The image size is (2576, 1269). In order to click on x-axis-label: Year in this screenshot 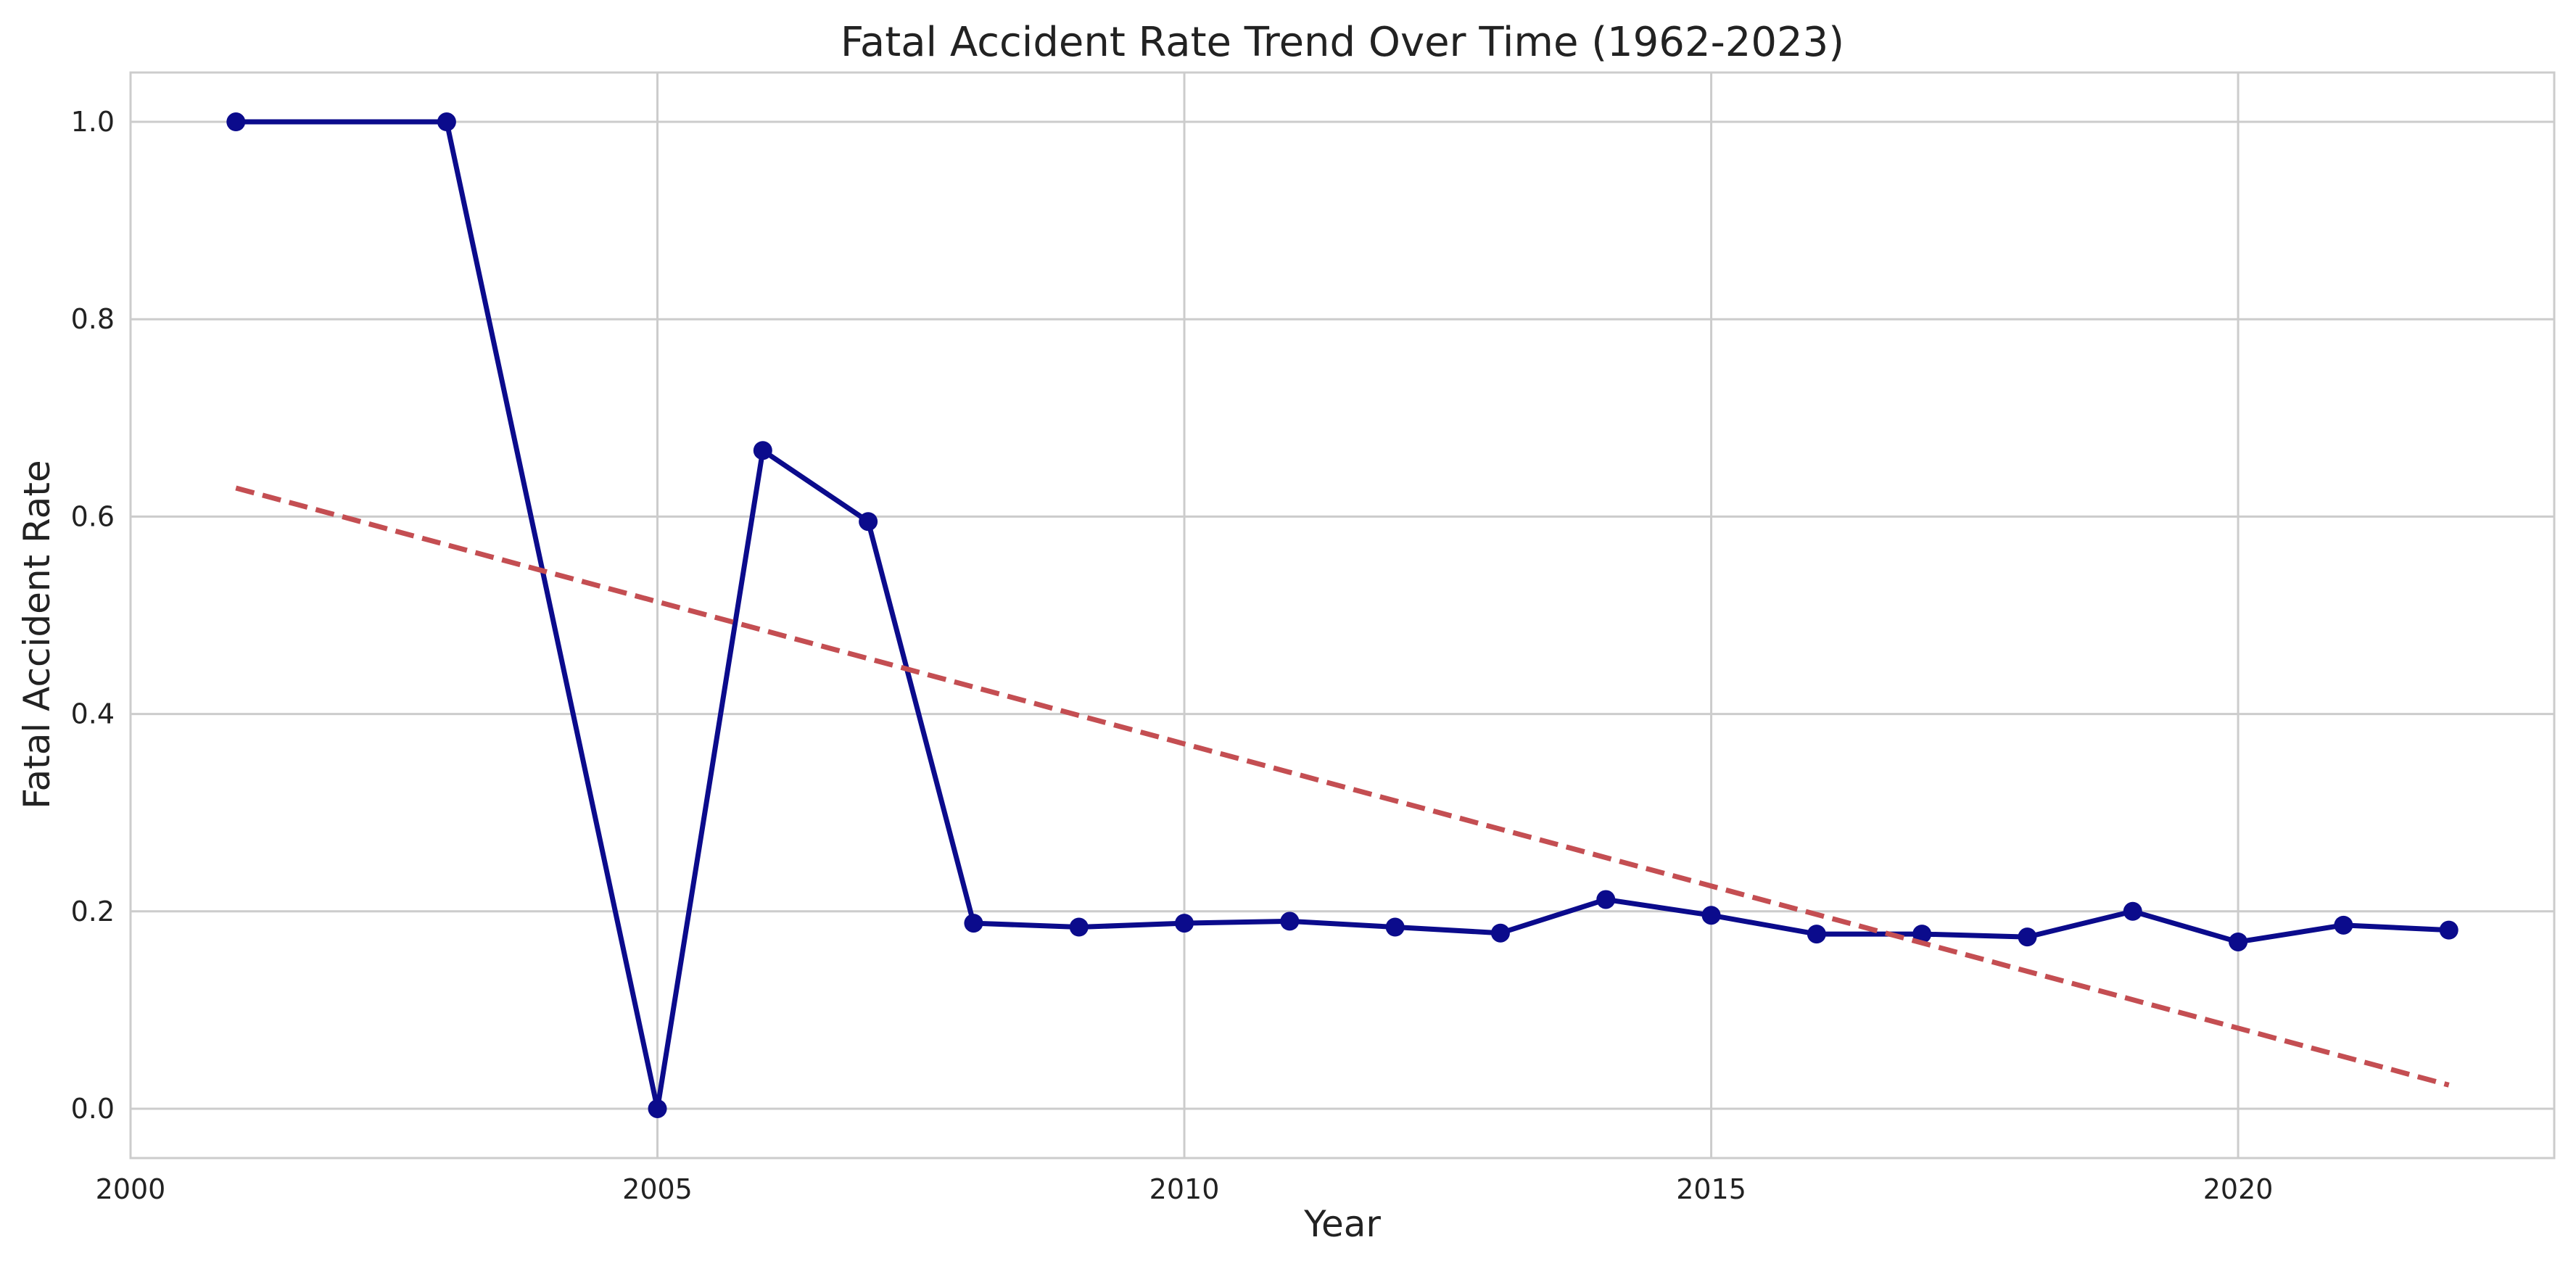, I will do `click(1342, 1224)`.